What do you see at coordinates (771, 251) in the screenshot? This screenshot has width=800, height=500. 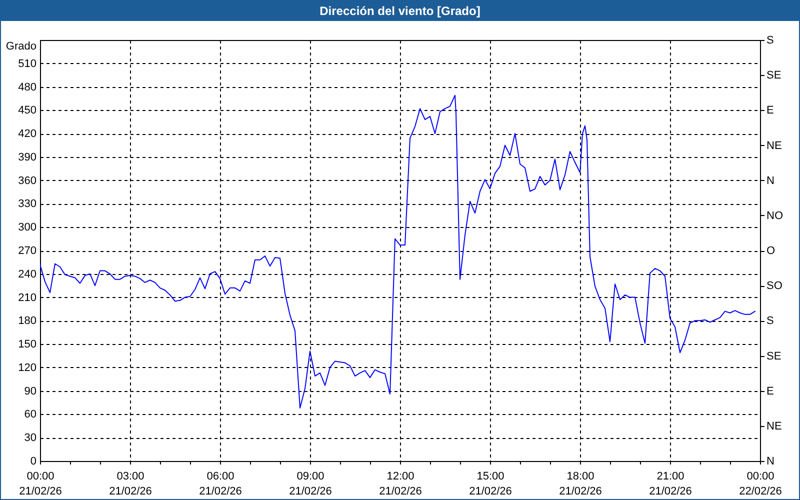 I see `category-label: O` at bounding box center [771, 251].